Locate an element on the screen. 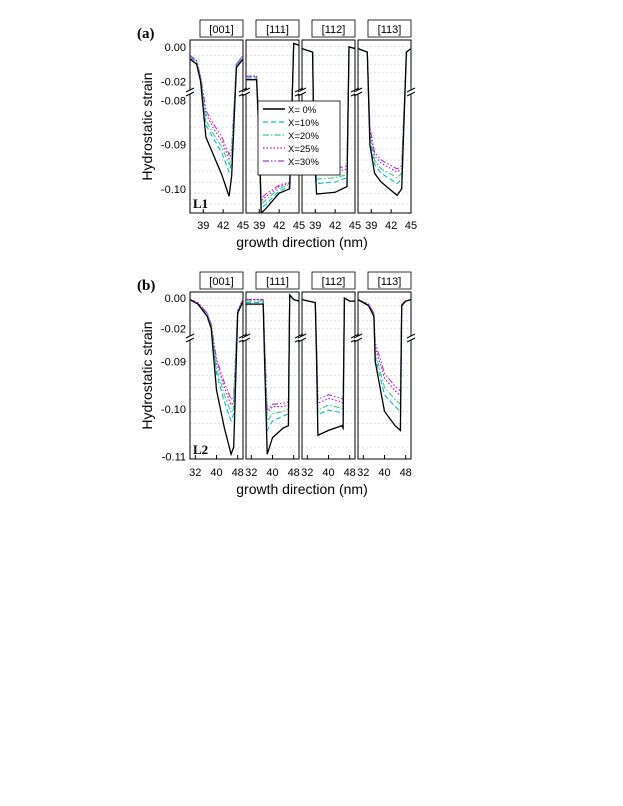 This screenshot has height=806, width=623. layer-label: L2 is located at coordinates (200, 449).